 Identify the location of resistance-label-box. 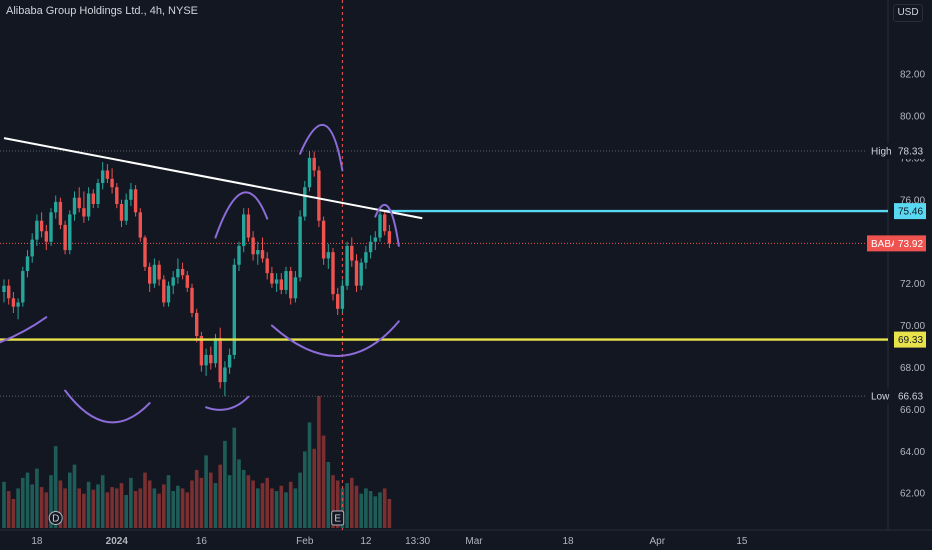
(910, 211).